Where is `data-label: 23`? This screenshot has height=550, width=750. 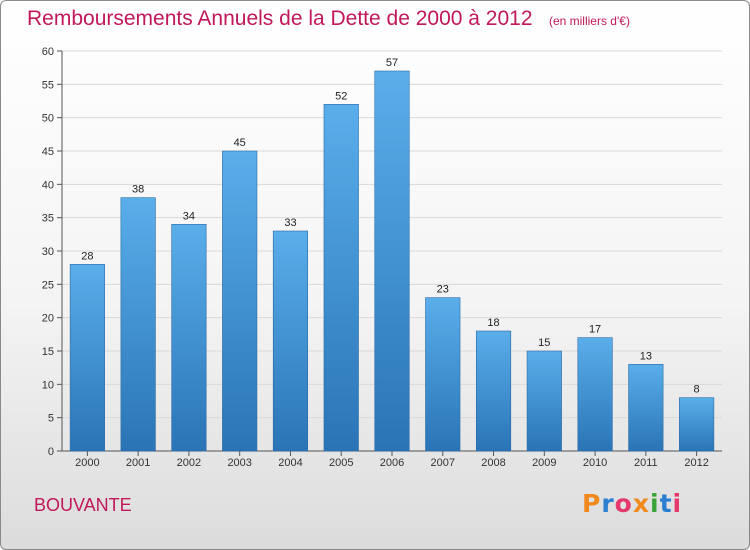
data-label: 23 is located at coordinates (443, 290).